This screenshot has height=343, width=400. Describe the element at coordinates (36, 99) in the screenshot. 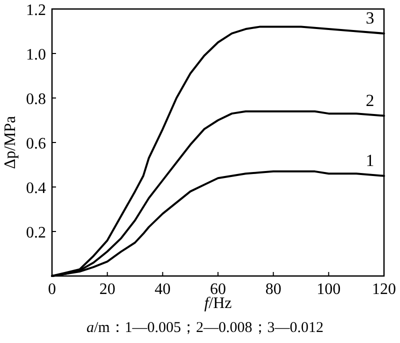

I see `y-tick-label: 0.8` at that location.